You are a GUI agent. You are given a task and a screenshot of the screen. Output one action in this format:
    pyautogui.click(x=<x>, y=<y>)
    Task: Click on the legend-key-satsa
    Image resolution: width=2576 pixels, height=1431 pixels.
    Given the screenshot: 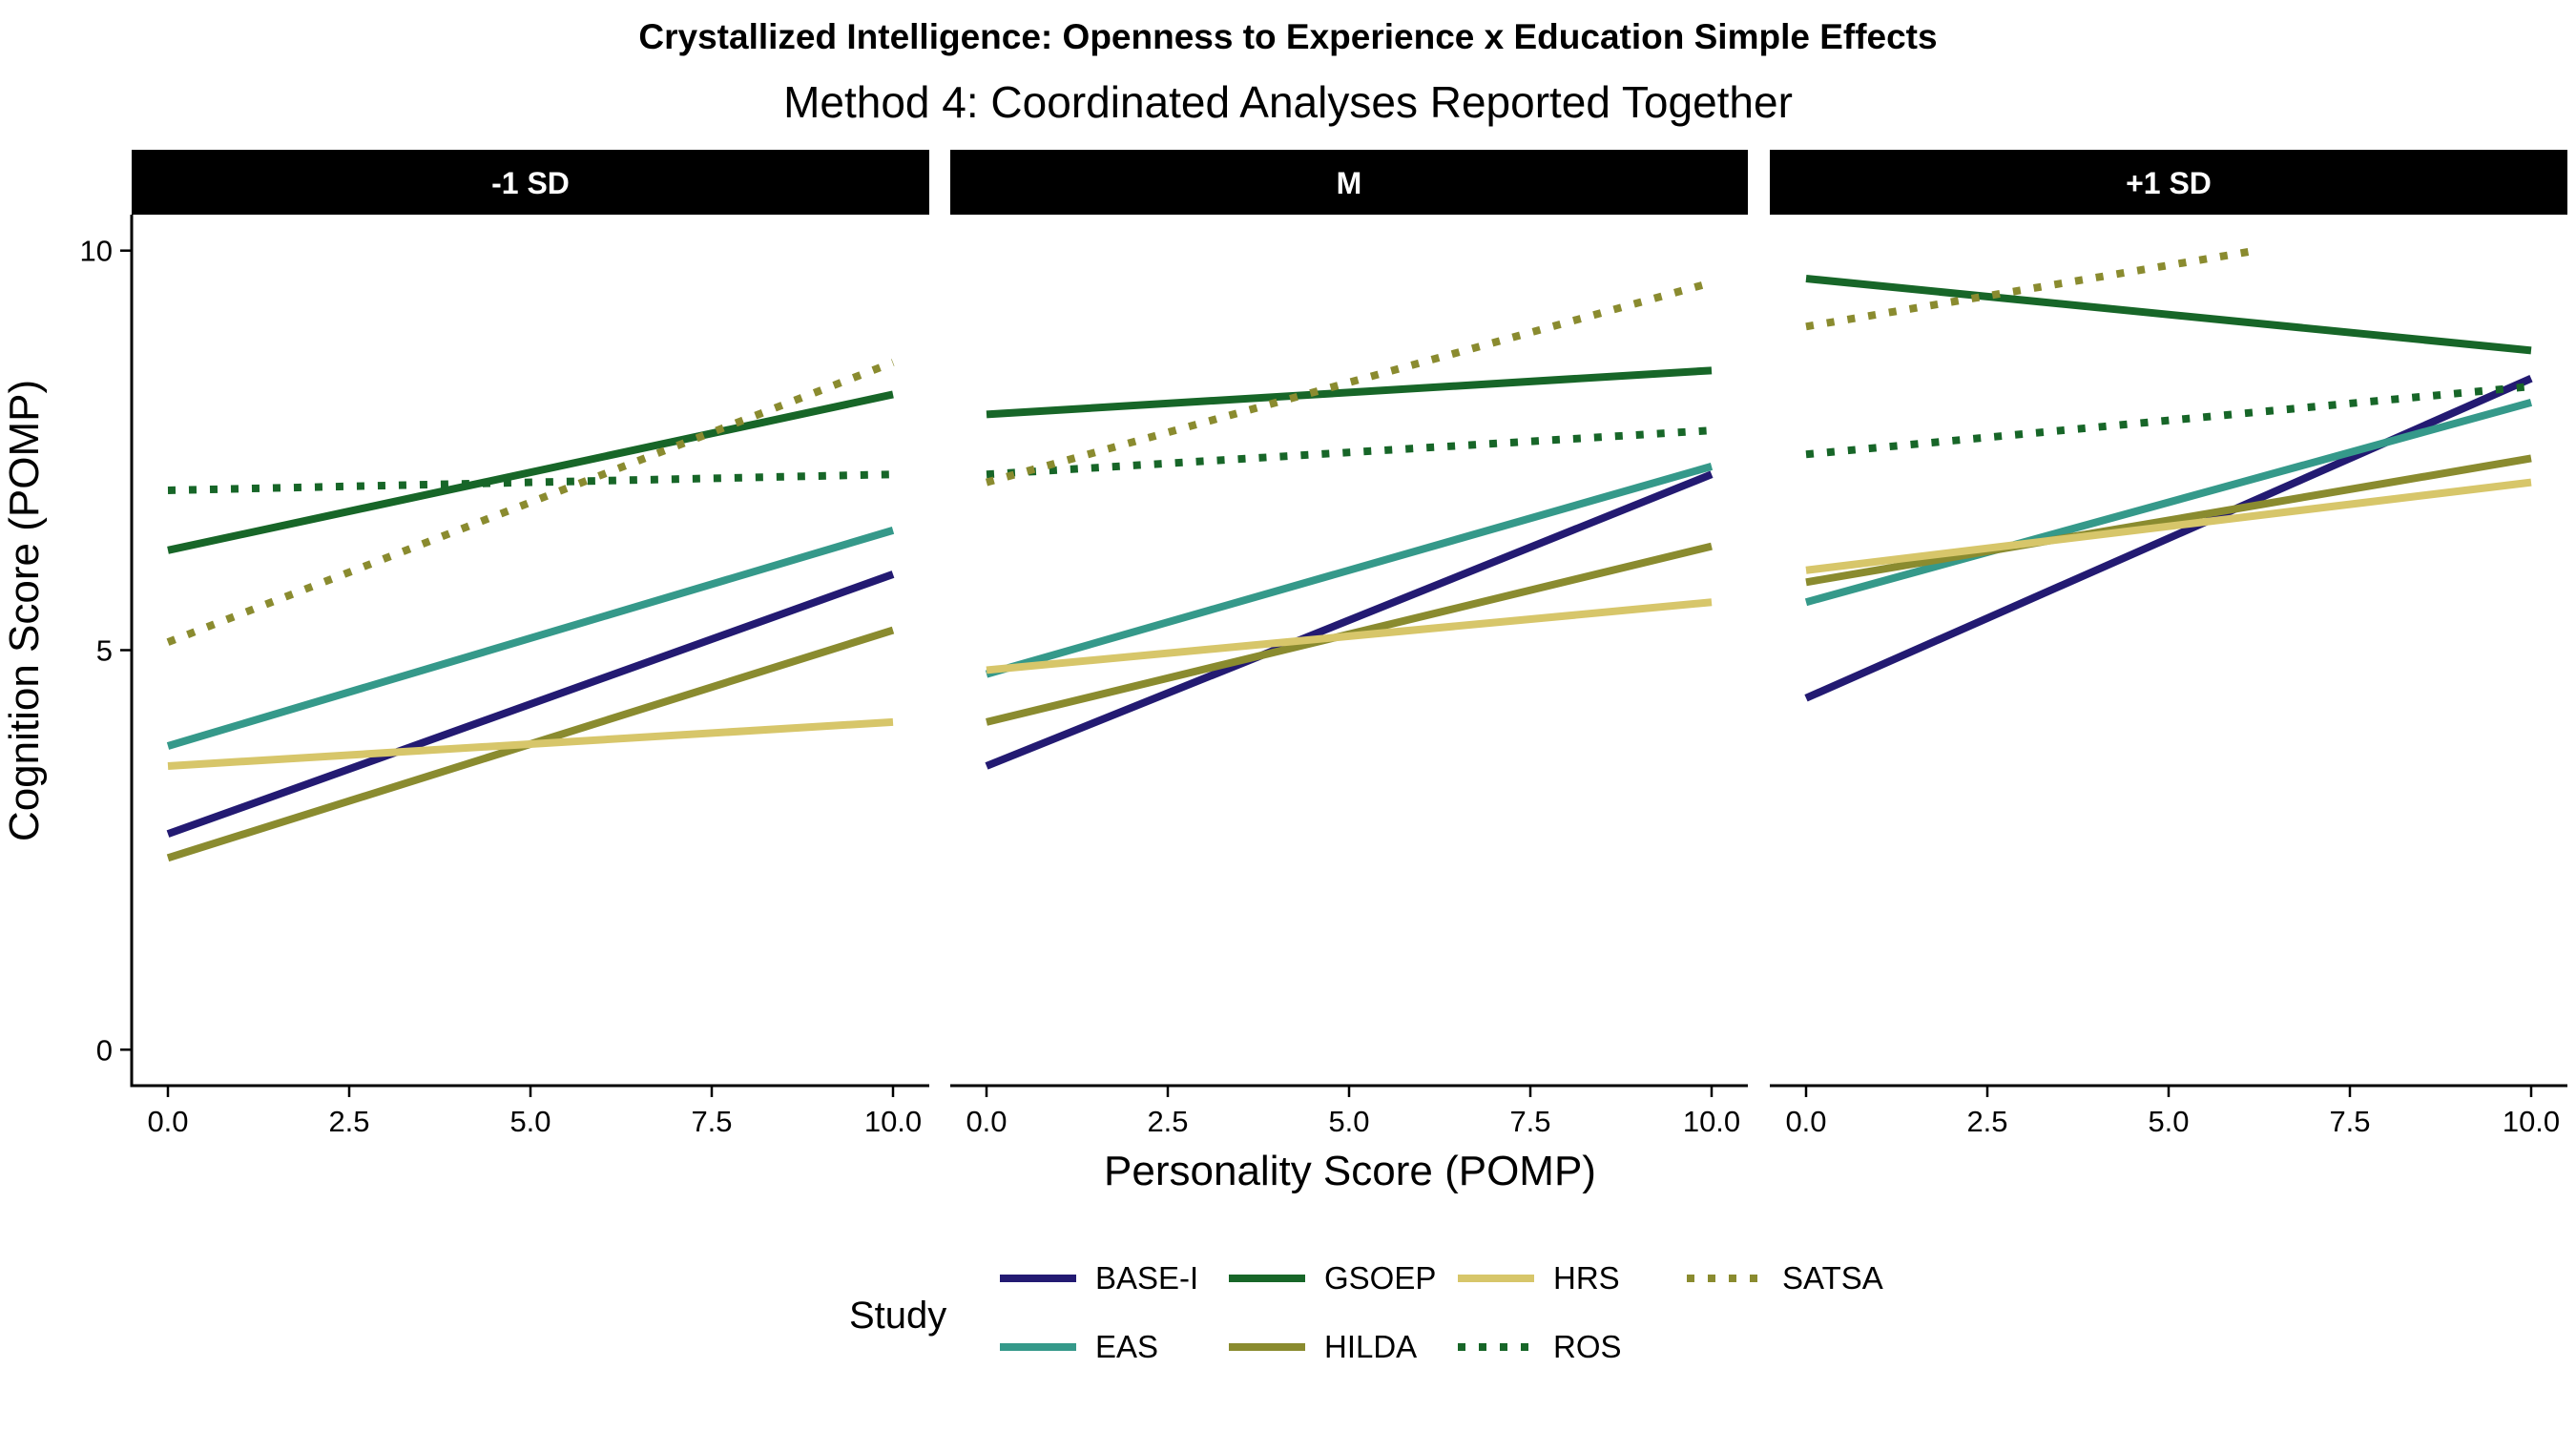 What is the action you would take?
    pyautogui.click(x=1725, y=1278)
    